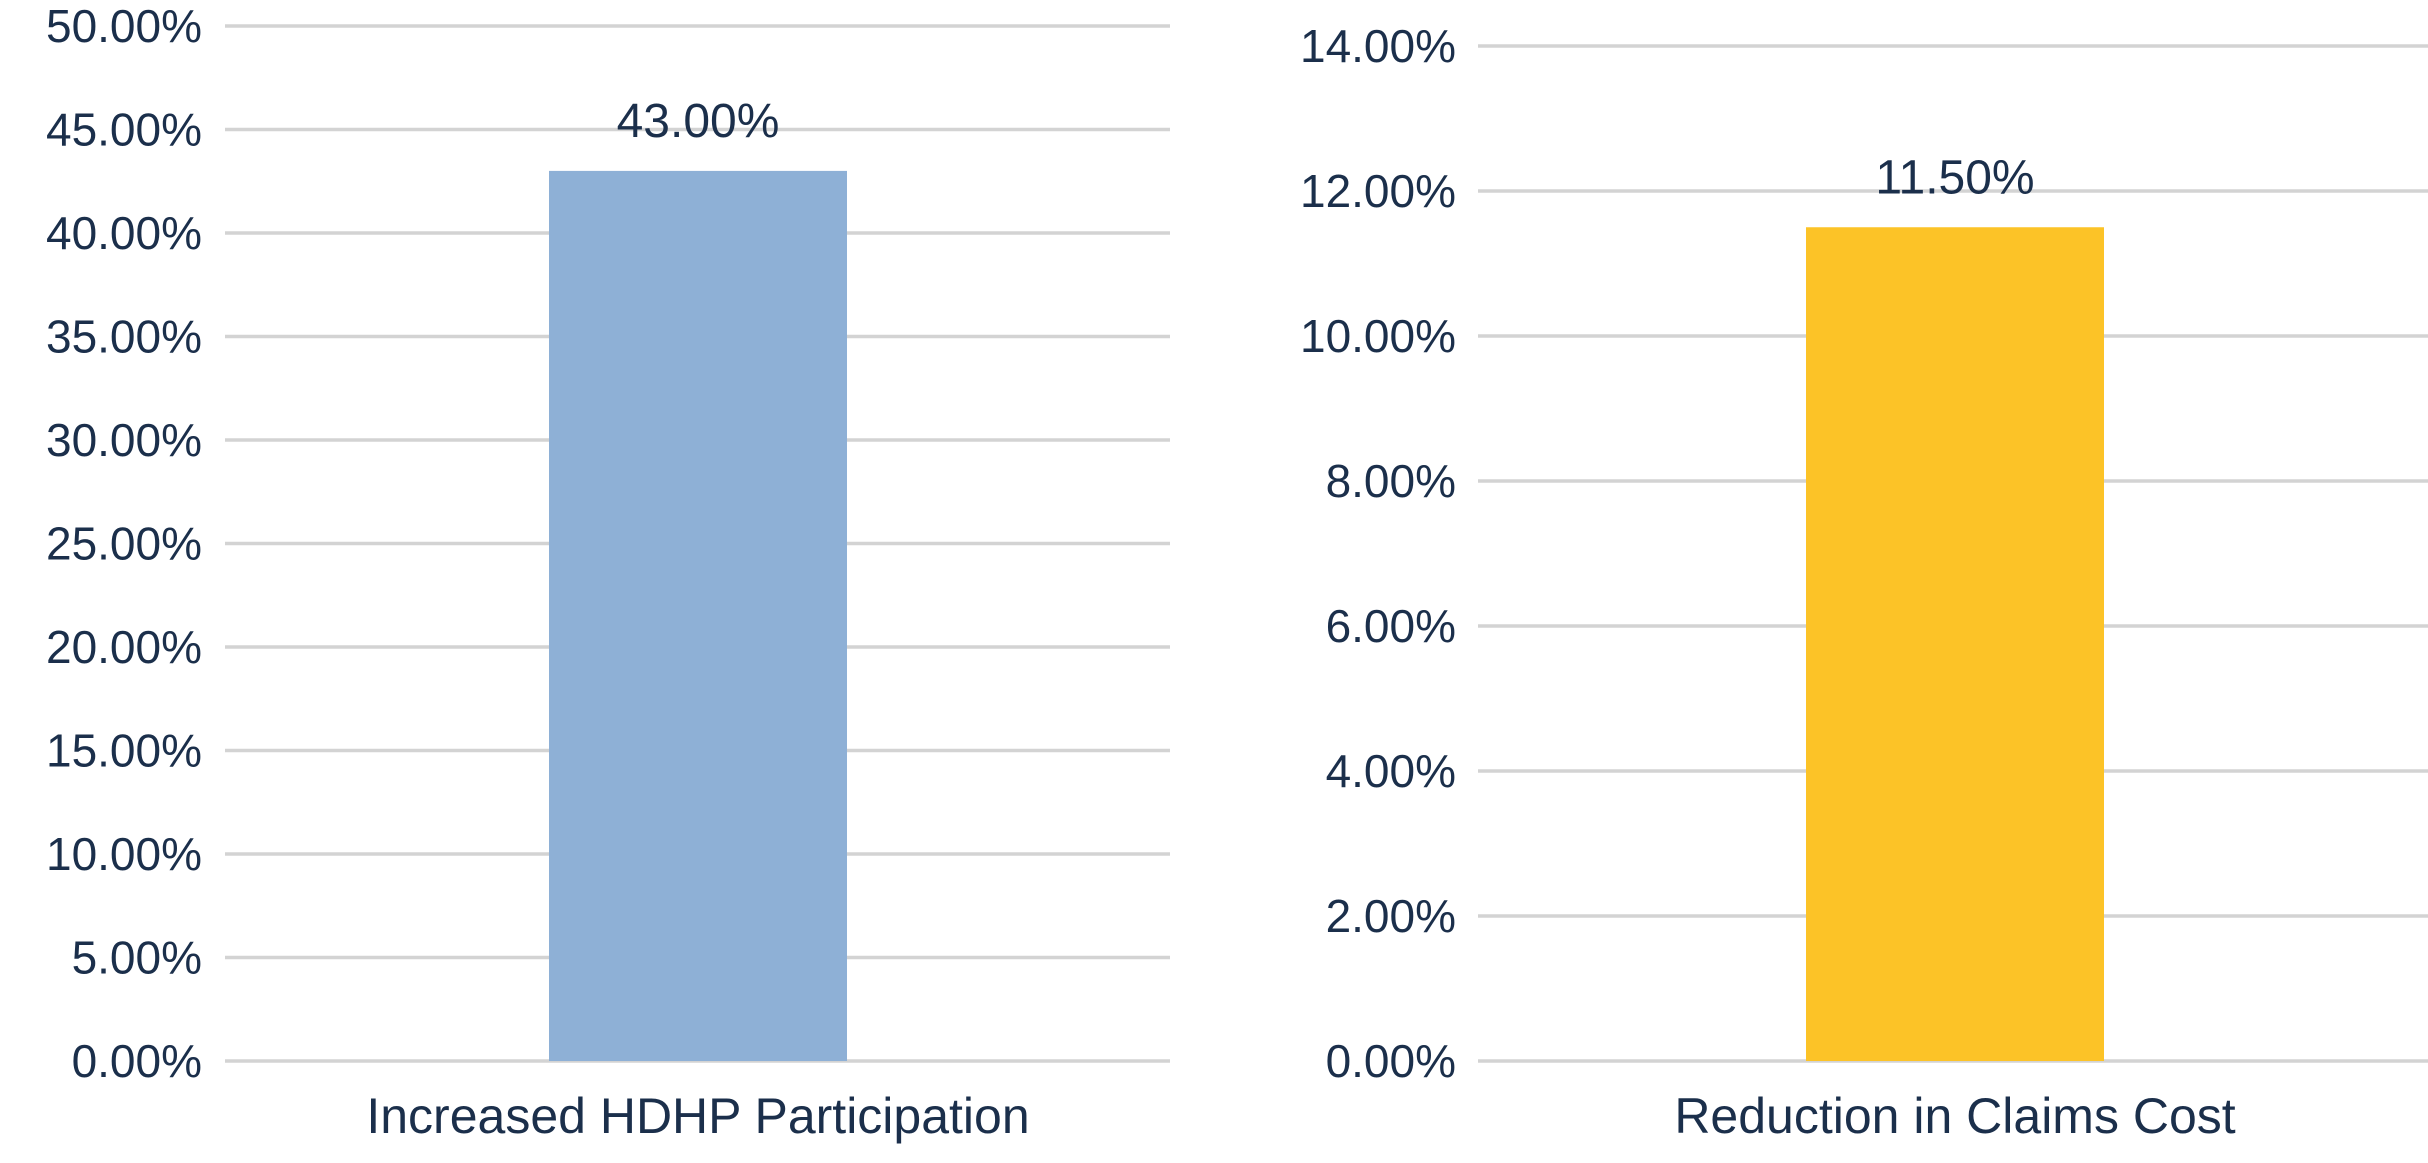 The width and height of the screenshot is (2428, 1163). Describe the element at coordinates (124, 647) in the screenshot. I see `y-tick-label: 20.00%` at that location.